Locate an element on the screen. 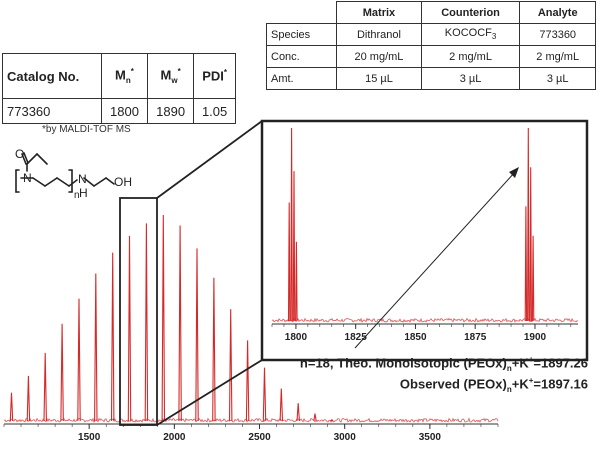 This screenshot has height=450, width=600. repeat-index-label: n is located at coordinates (77, 195).